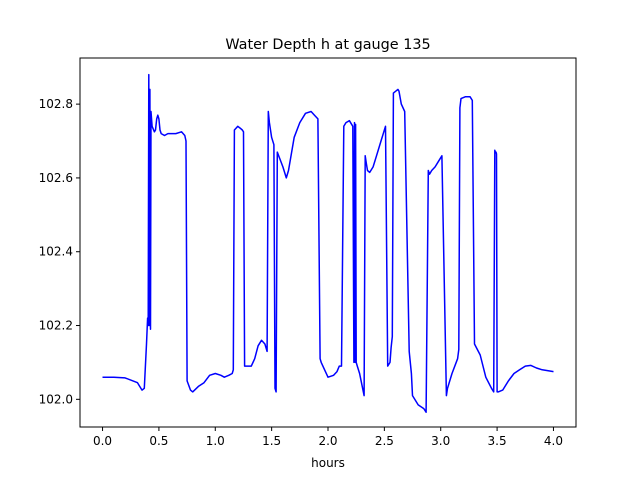 Image resolution: width=640 pixels, height=480 pixels. I want to click on y-axis: 102.0 102.2 102.4 102.6 102.8, so click(59, 251).